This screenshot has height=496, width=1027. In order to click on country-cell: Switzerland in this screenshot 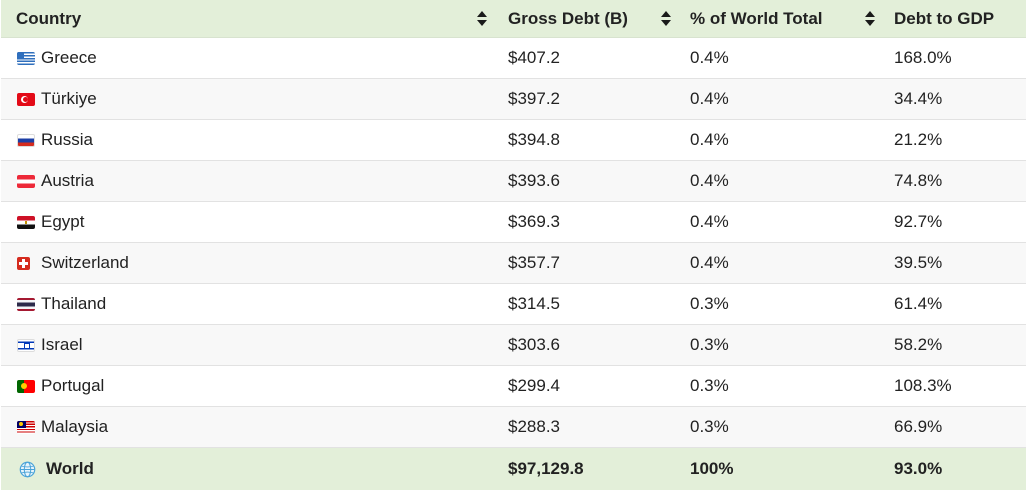, I will do `click(251, 263)`.